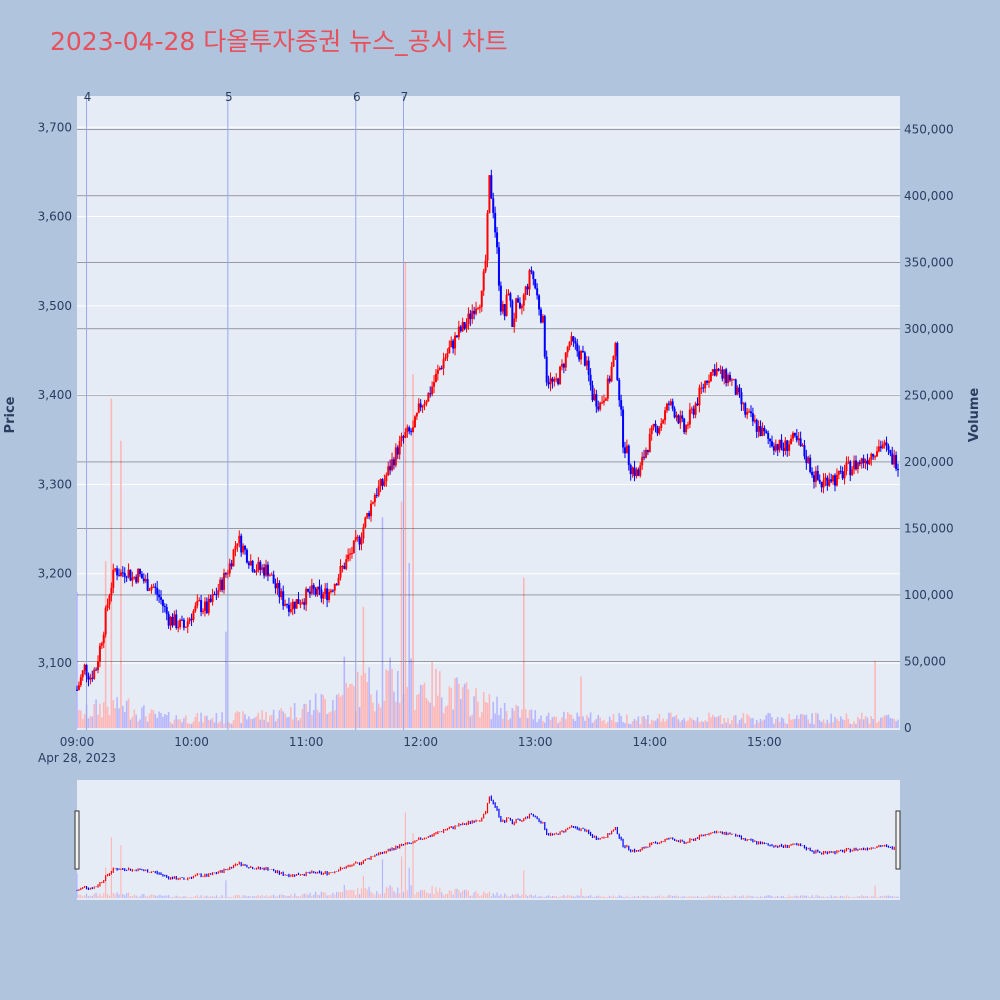 The image size is (1000, 1000). What do you see at coordinates (898, 840) in the screenshot?
I see `range-slider-right-handle` at bounding box center [898, 840].